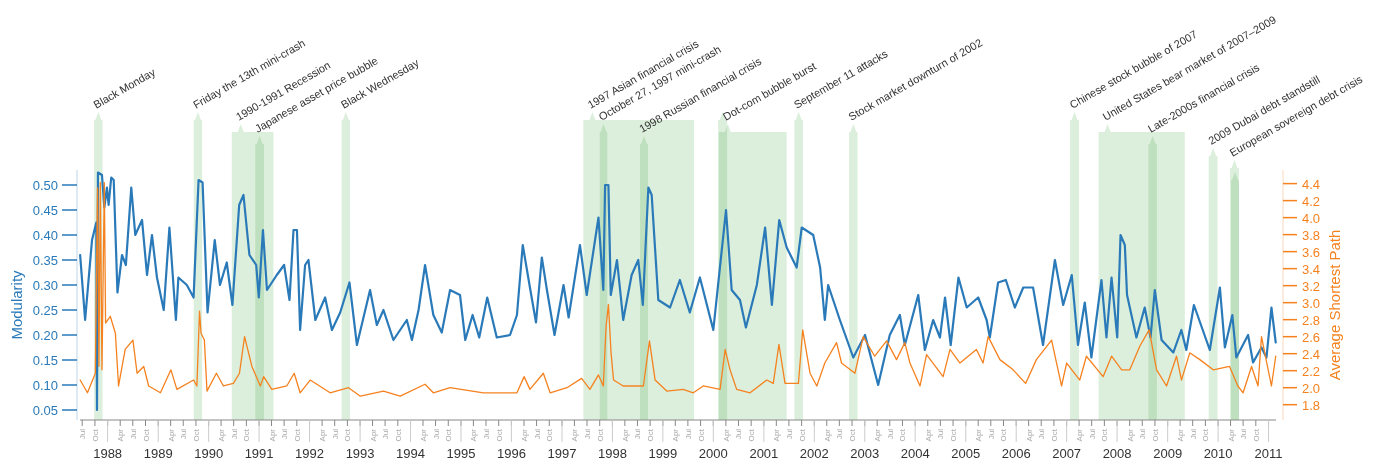 This screenshot has width=1379, height=466. What do you see at coordinates (461, 453) in the screenshot?
I see `x2-tick-label: 1995` at bounding box center [461, 453].